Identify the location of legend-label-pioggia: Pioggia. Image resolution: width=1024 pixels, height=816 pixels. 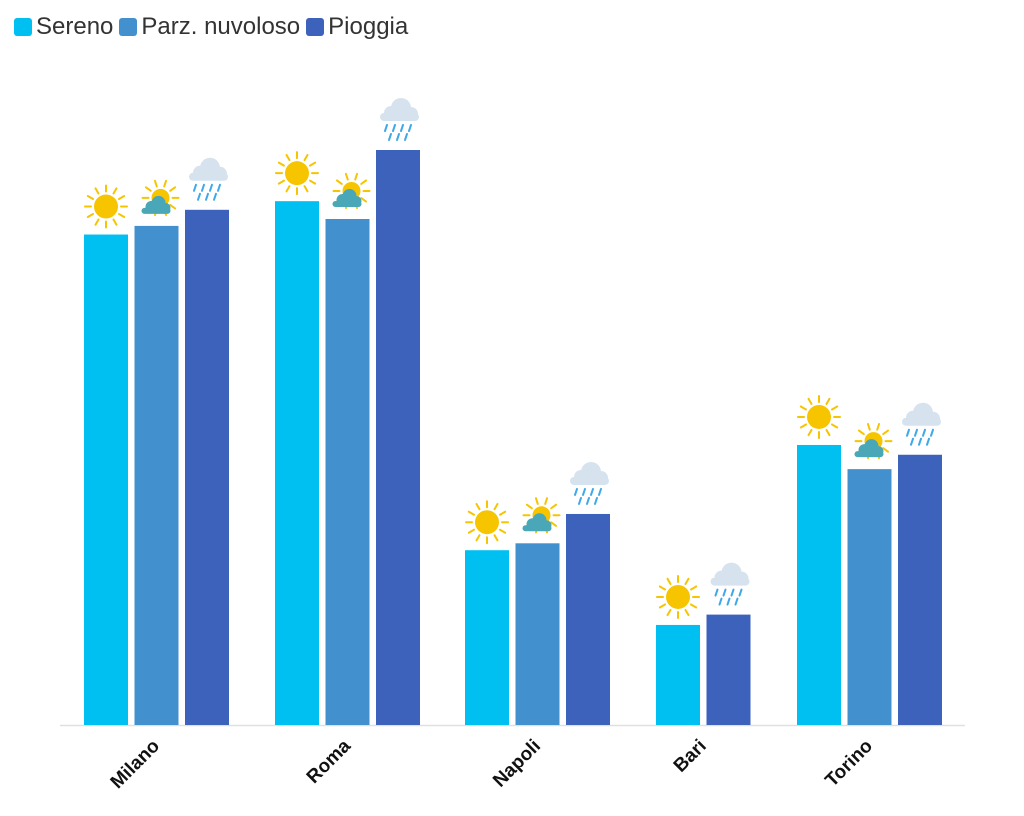
(368, 26).